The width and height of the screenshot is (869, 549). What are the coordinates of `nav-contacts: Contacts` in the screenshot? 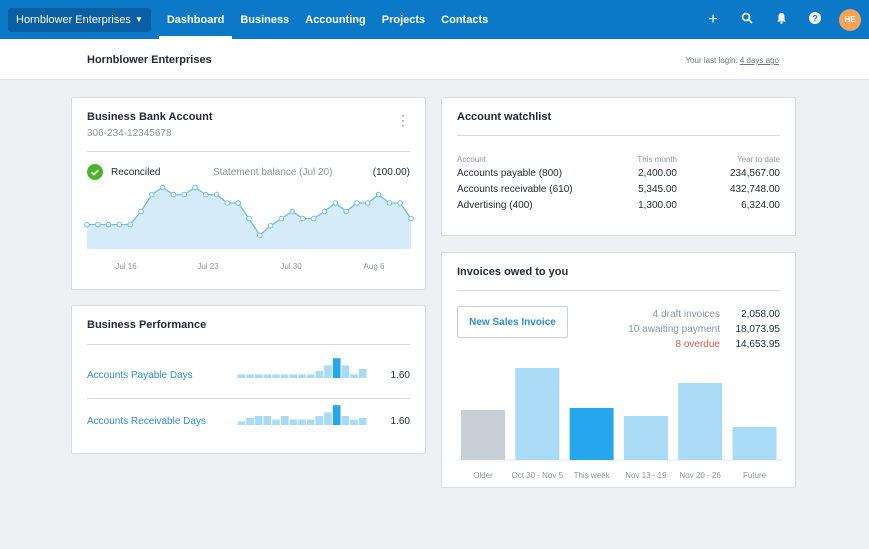 It's located at (465, 19).